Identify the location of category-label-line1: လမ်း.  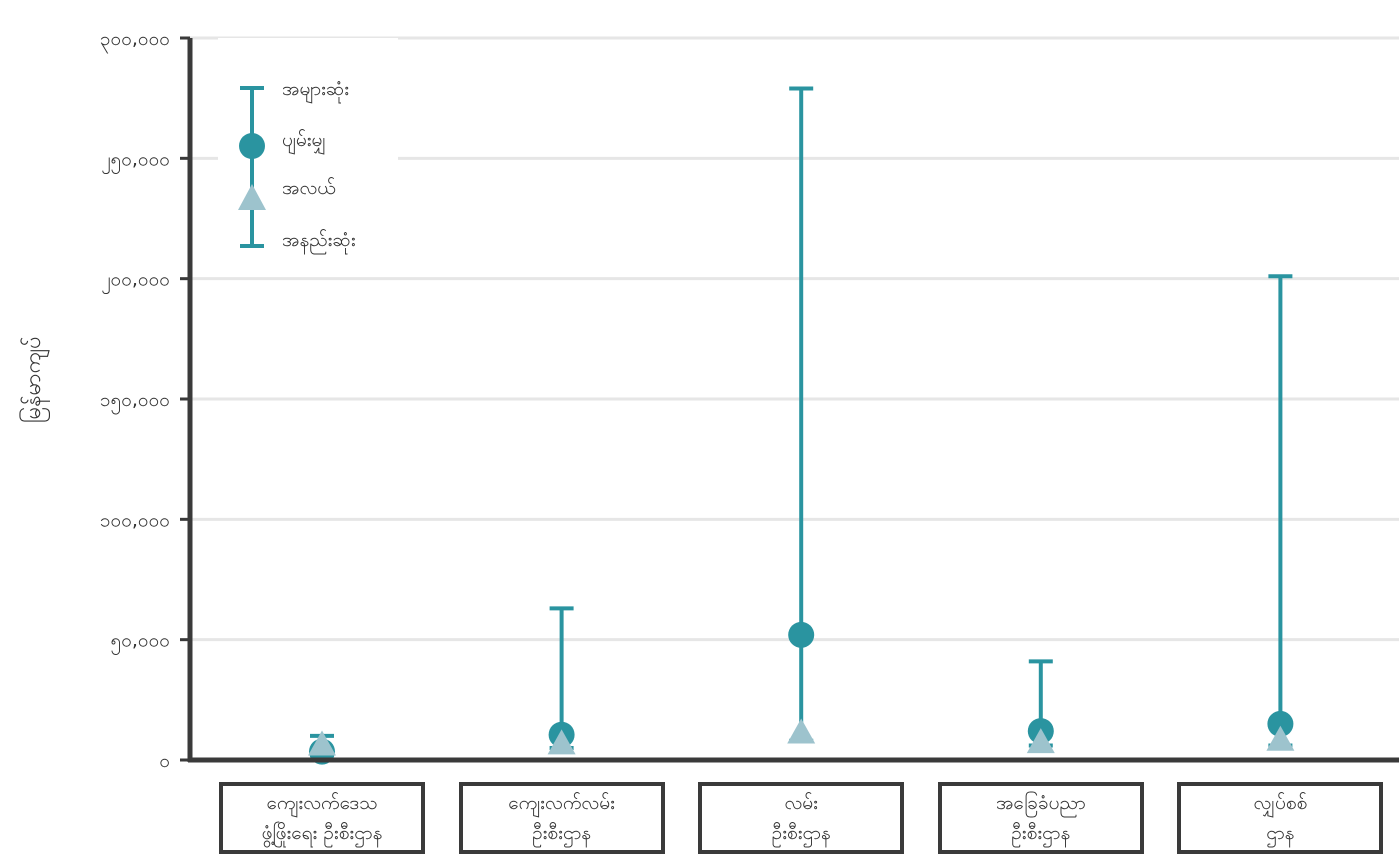
(801, 803).